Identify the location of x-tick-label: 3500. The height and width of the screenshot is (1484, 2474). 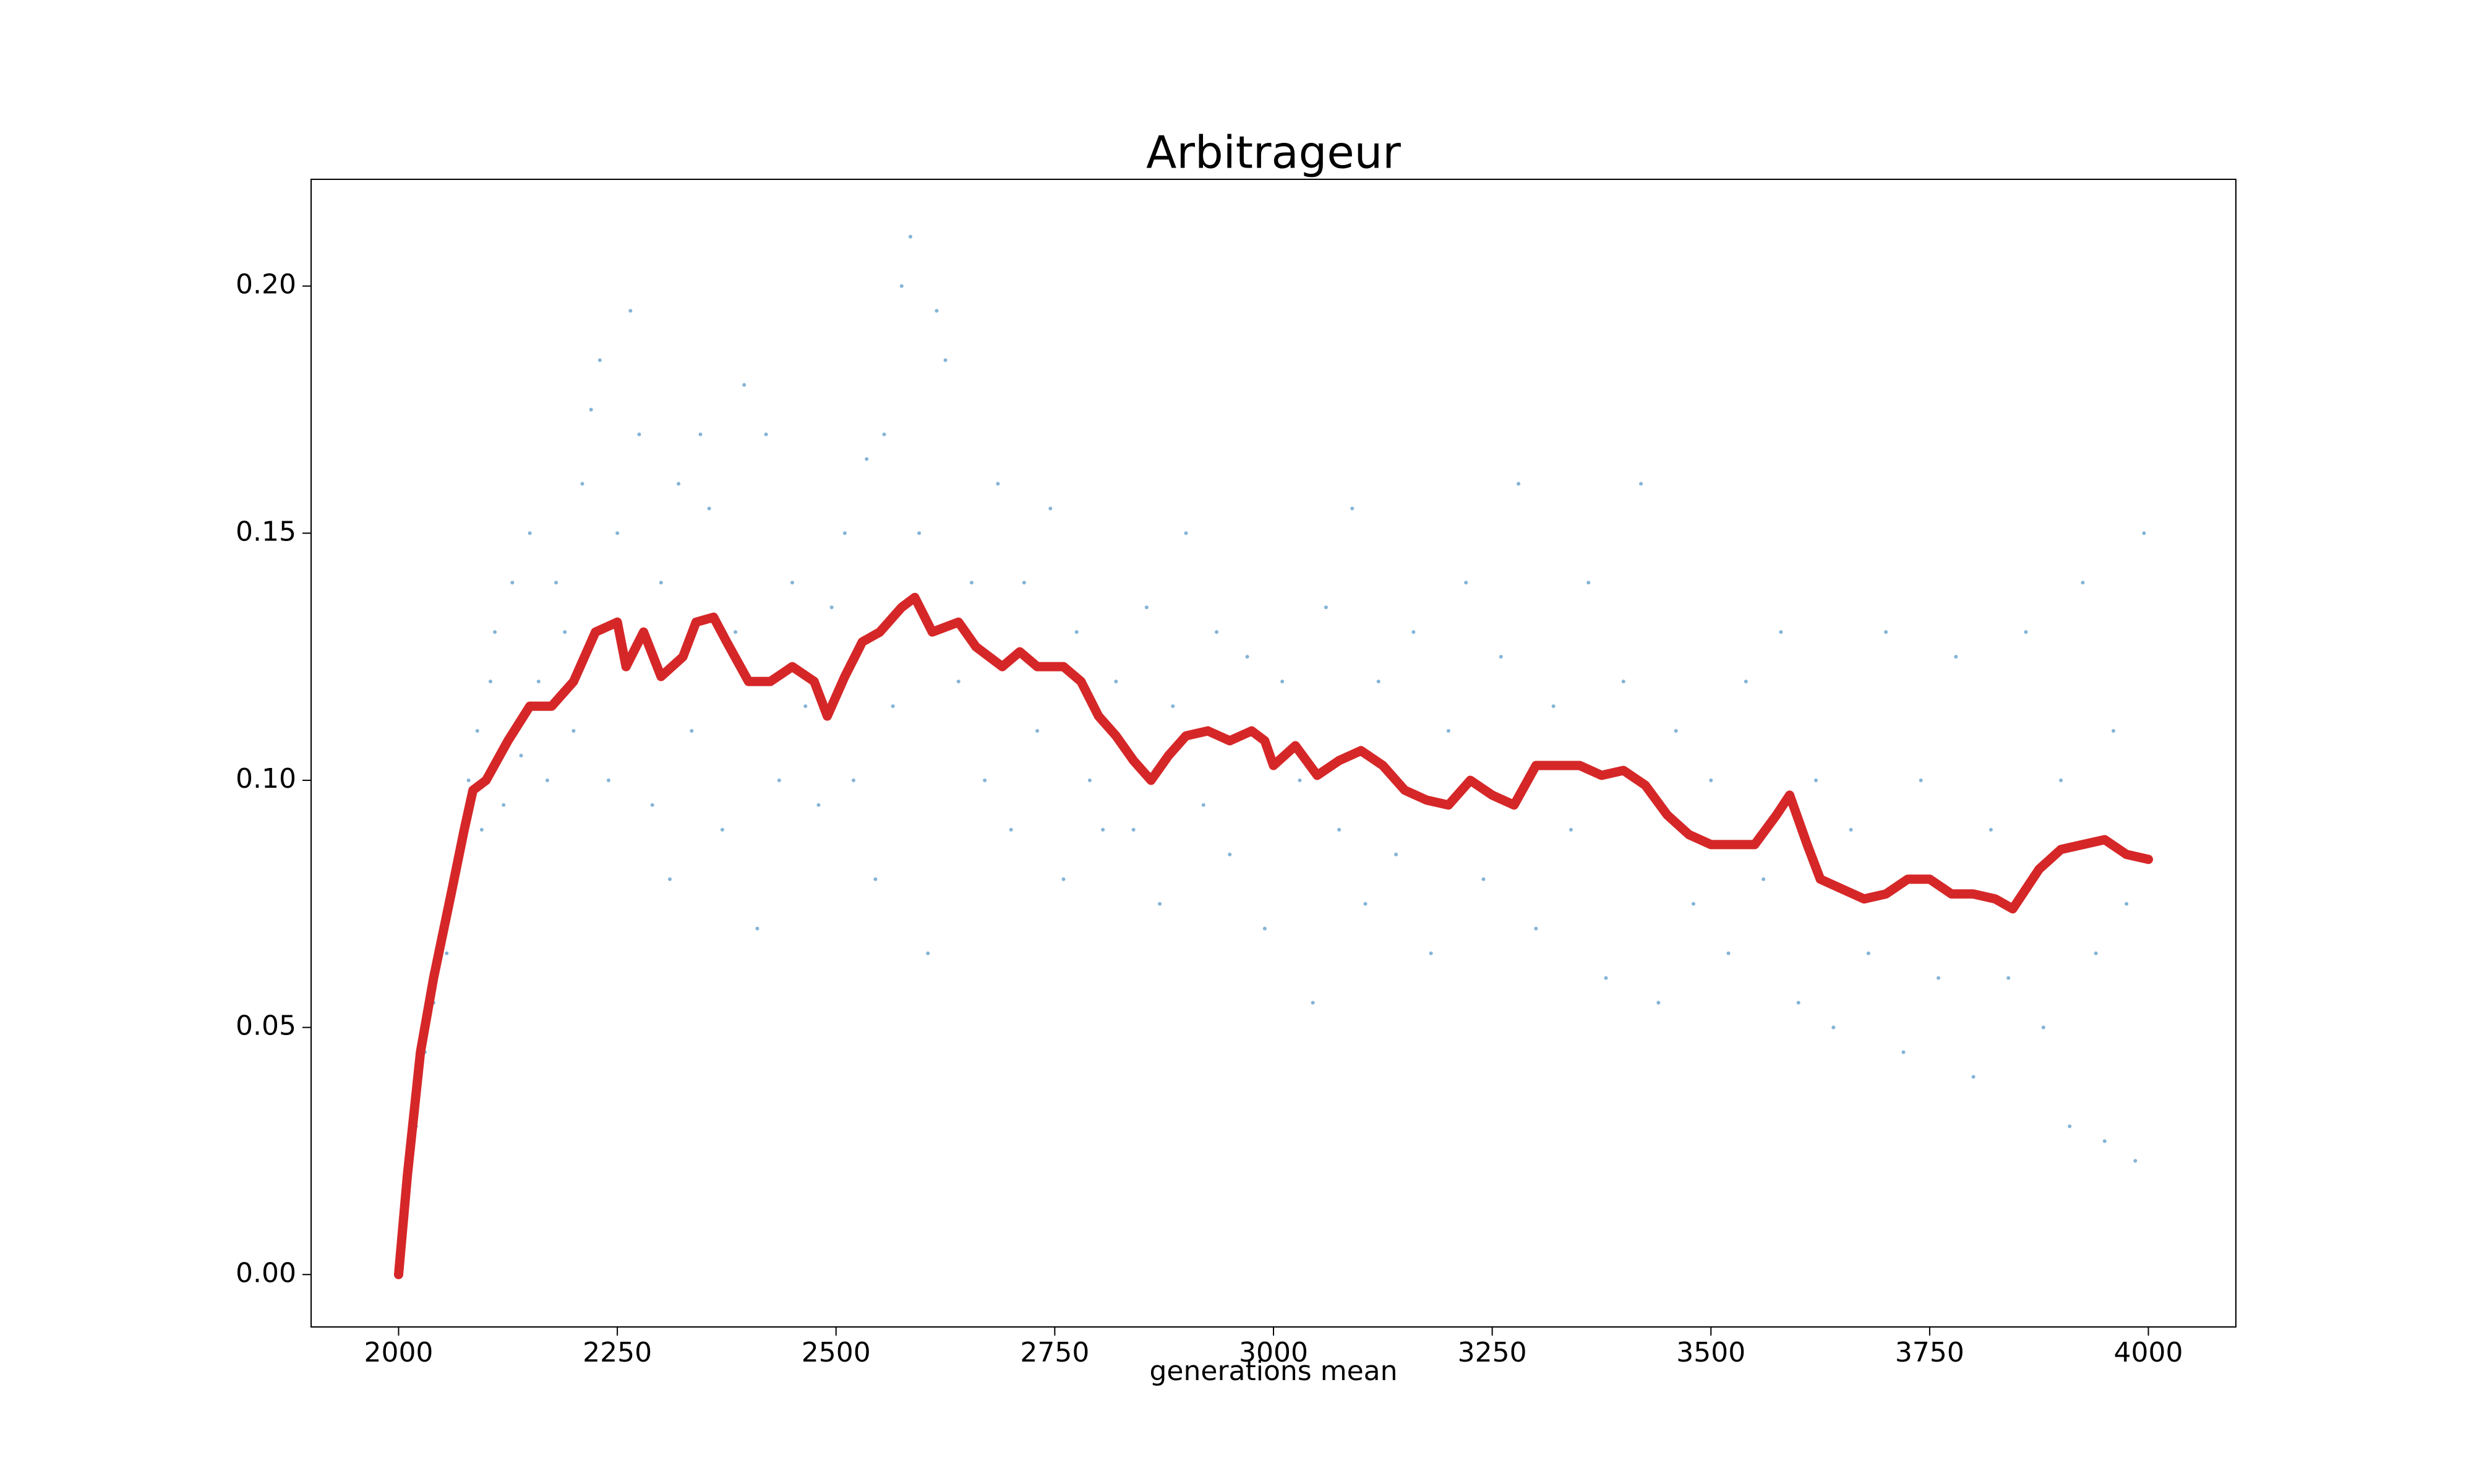
(1711, 1352).